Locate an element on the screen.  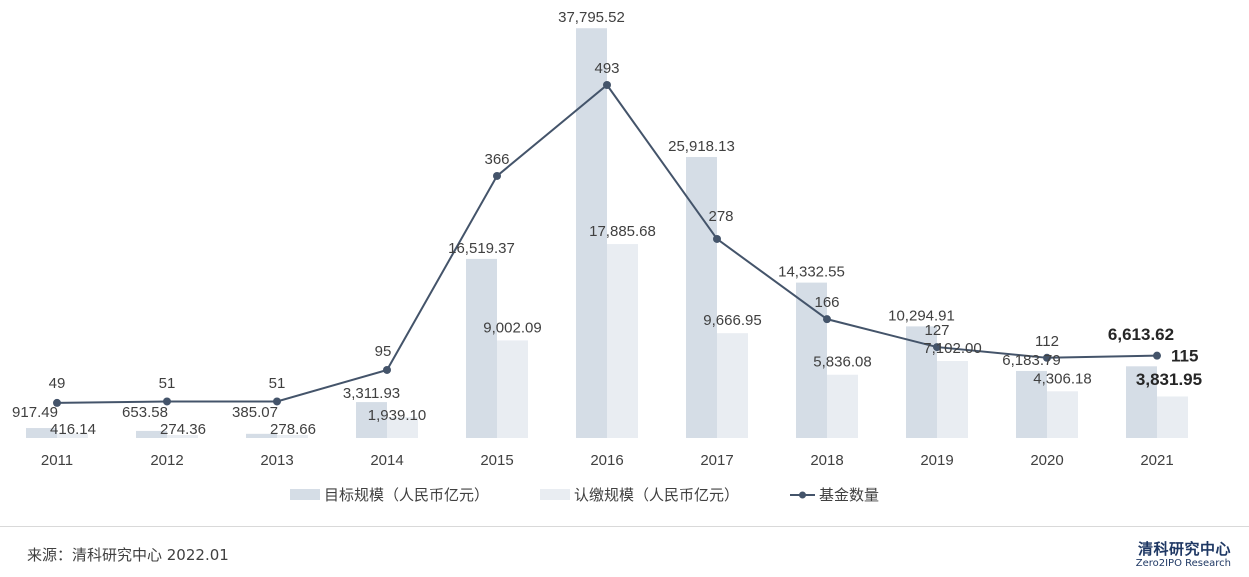
x-tick-label-2019: 2019 is located at coordinates (936, 460).